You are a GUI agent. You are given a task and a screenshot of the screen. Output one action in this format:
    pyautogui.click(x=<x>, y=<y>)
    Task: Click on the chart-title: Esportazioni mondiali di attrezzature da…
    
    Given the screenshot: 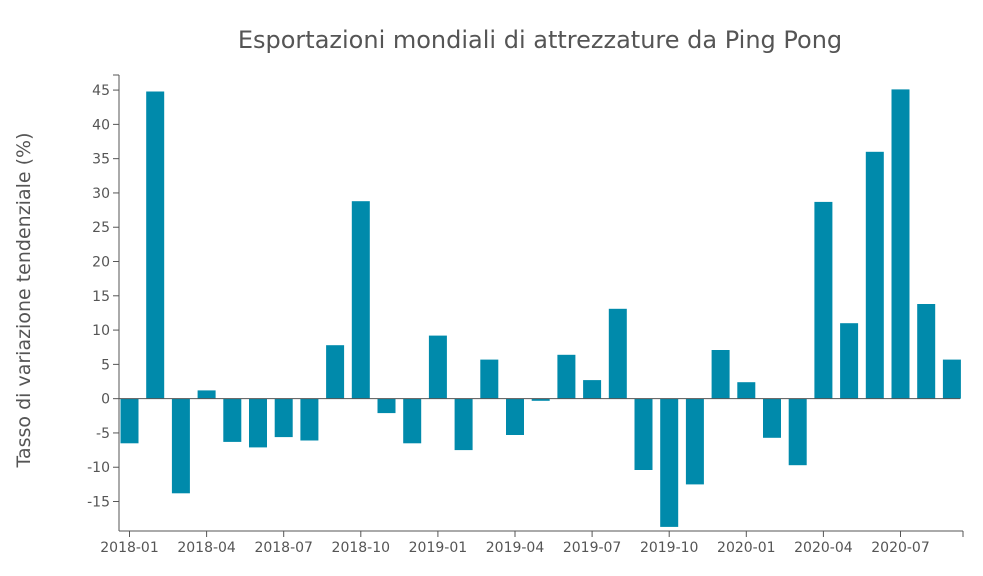 What is the action you would take?
    pyautogui.click(x=540, y=40)
    